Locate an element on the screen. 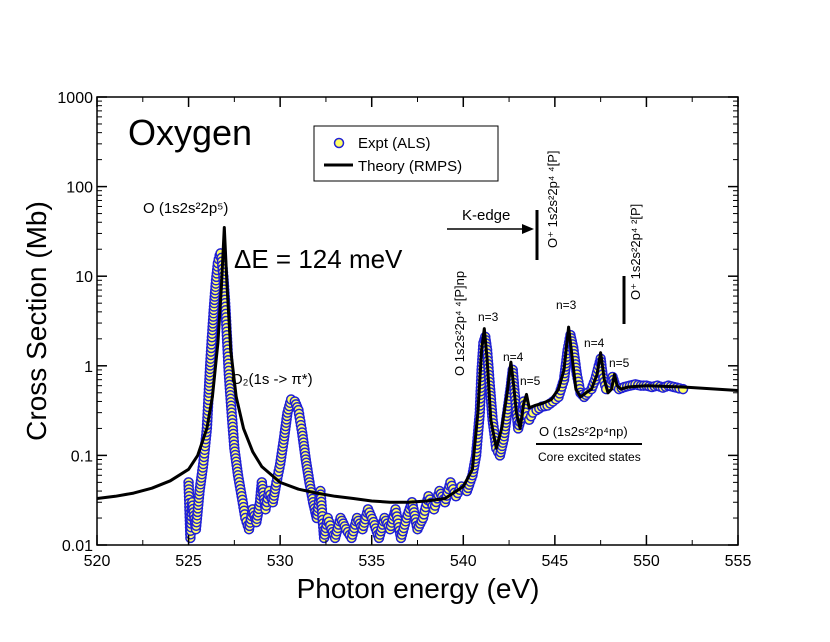 The image size is (830, 642). annotation-o-plus-4p: O⁺ 1s2s²2p⁴ ⁴[P] is located at coordinates (552, 199).